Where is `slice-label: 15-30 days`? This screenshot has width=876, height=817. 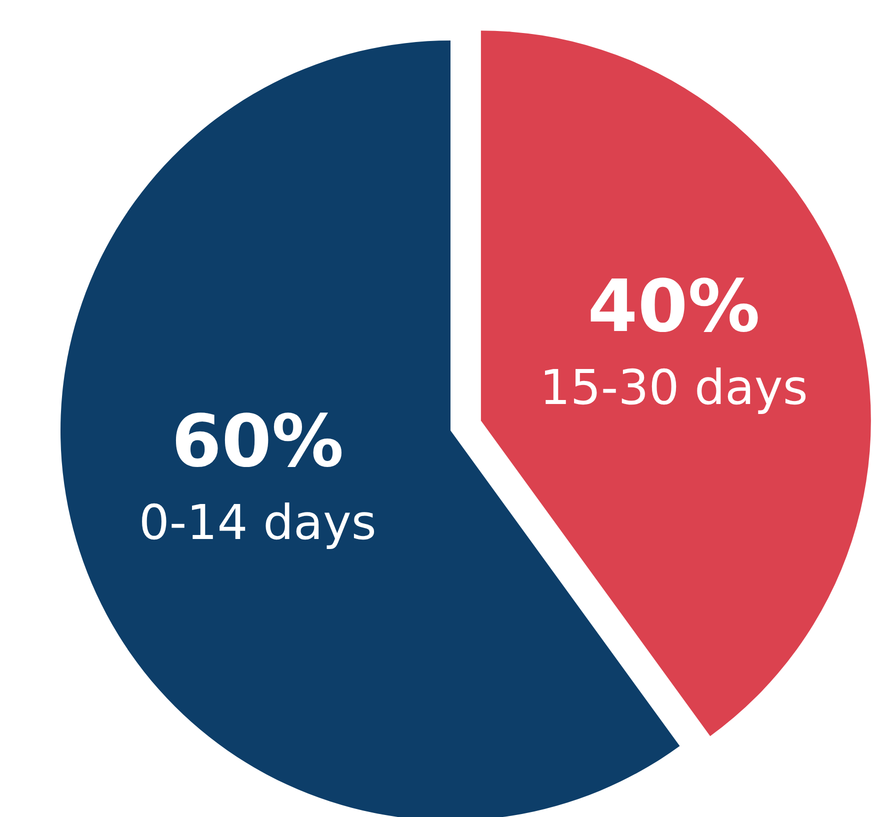 slice-label: 15-30 days is located at coordinates (674, 388).